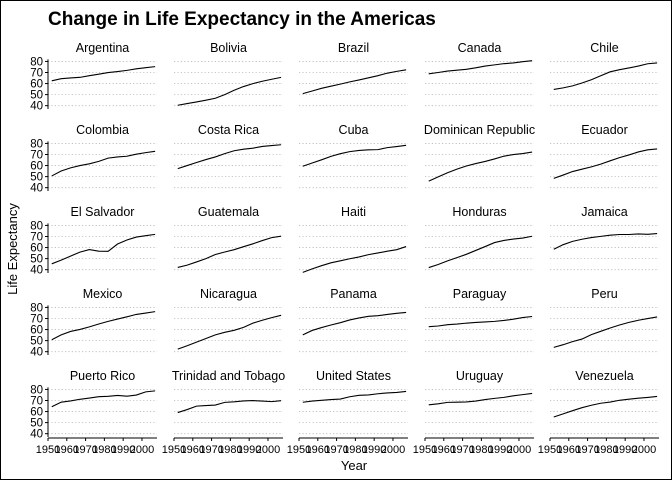 The width and height of the screenshot is (672, 485). I want to click on facet-strip-label: Cuba, so click(354, 130).